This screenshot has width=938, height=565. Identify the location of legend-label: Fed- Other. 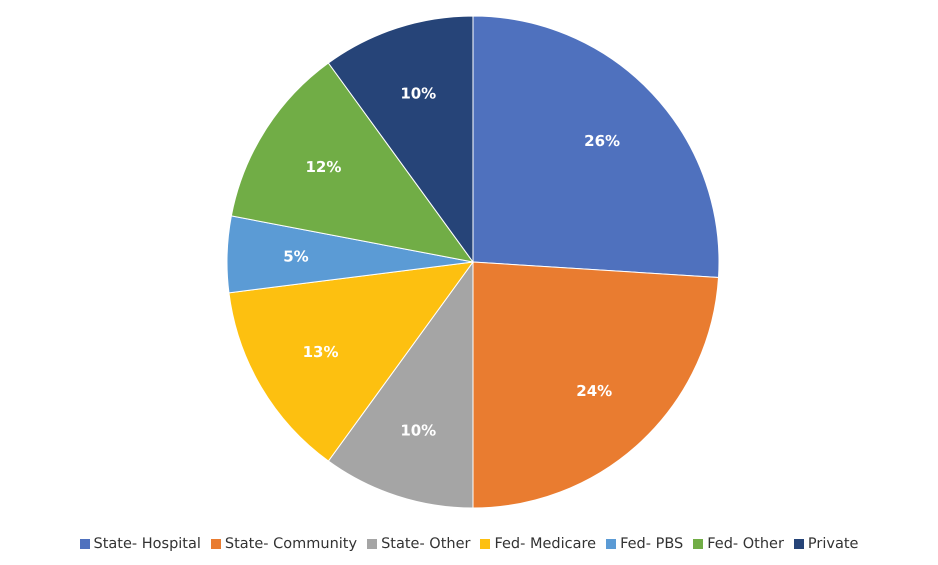
(745, 544).